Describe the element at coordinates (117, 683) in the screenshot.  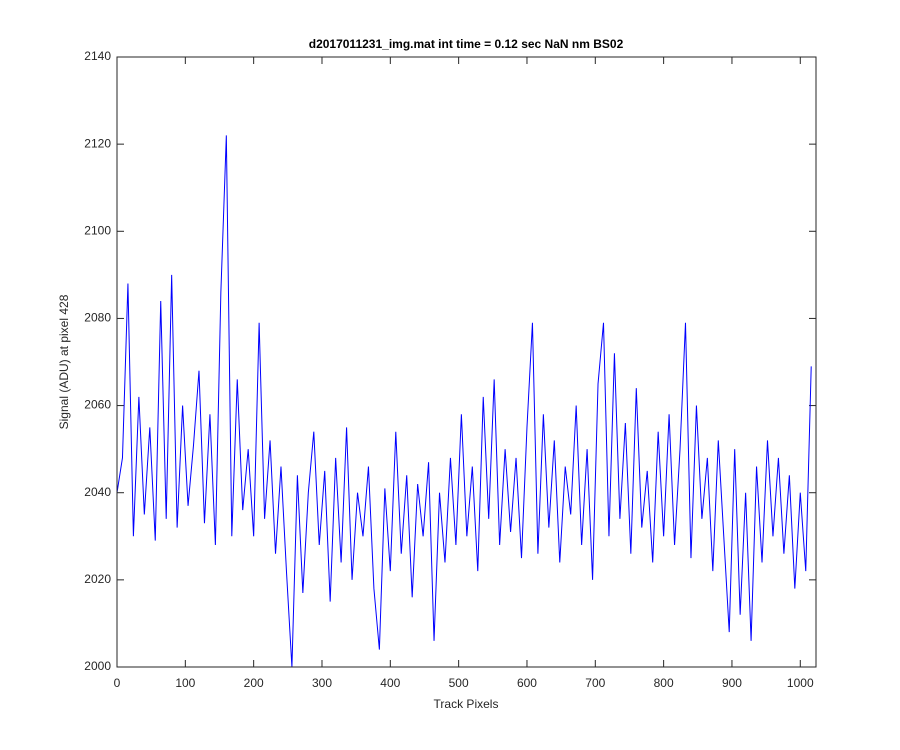
I see `x-tick-label: 0` at that location.